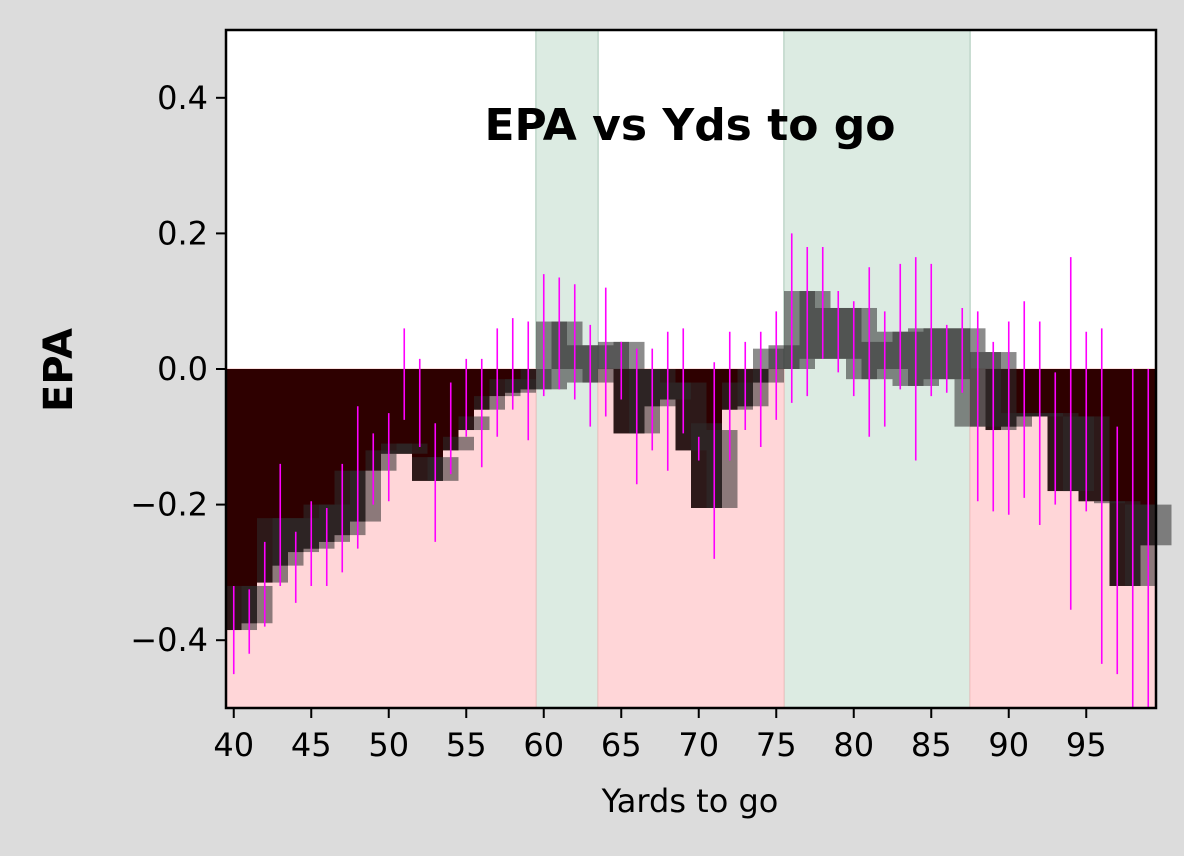  I want to click on y-tick-label-3: 0.2, so click(182, 233).